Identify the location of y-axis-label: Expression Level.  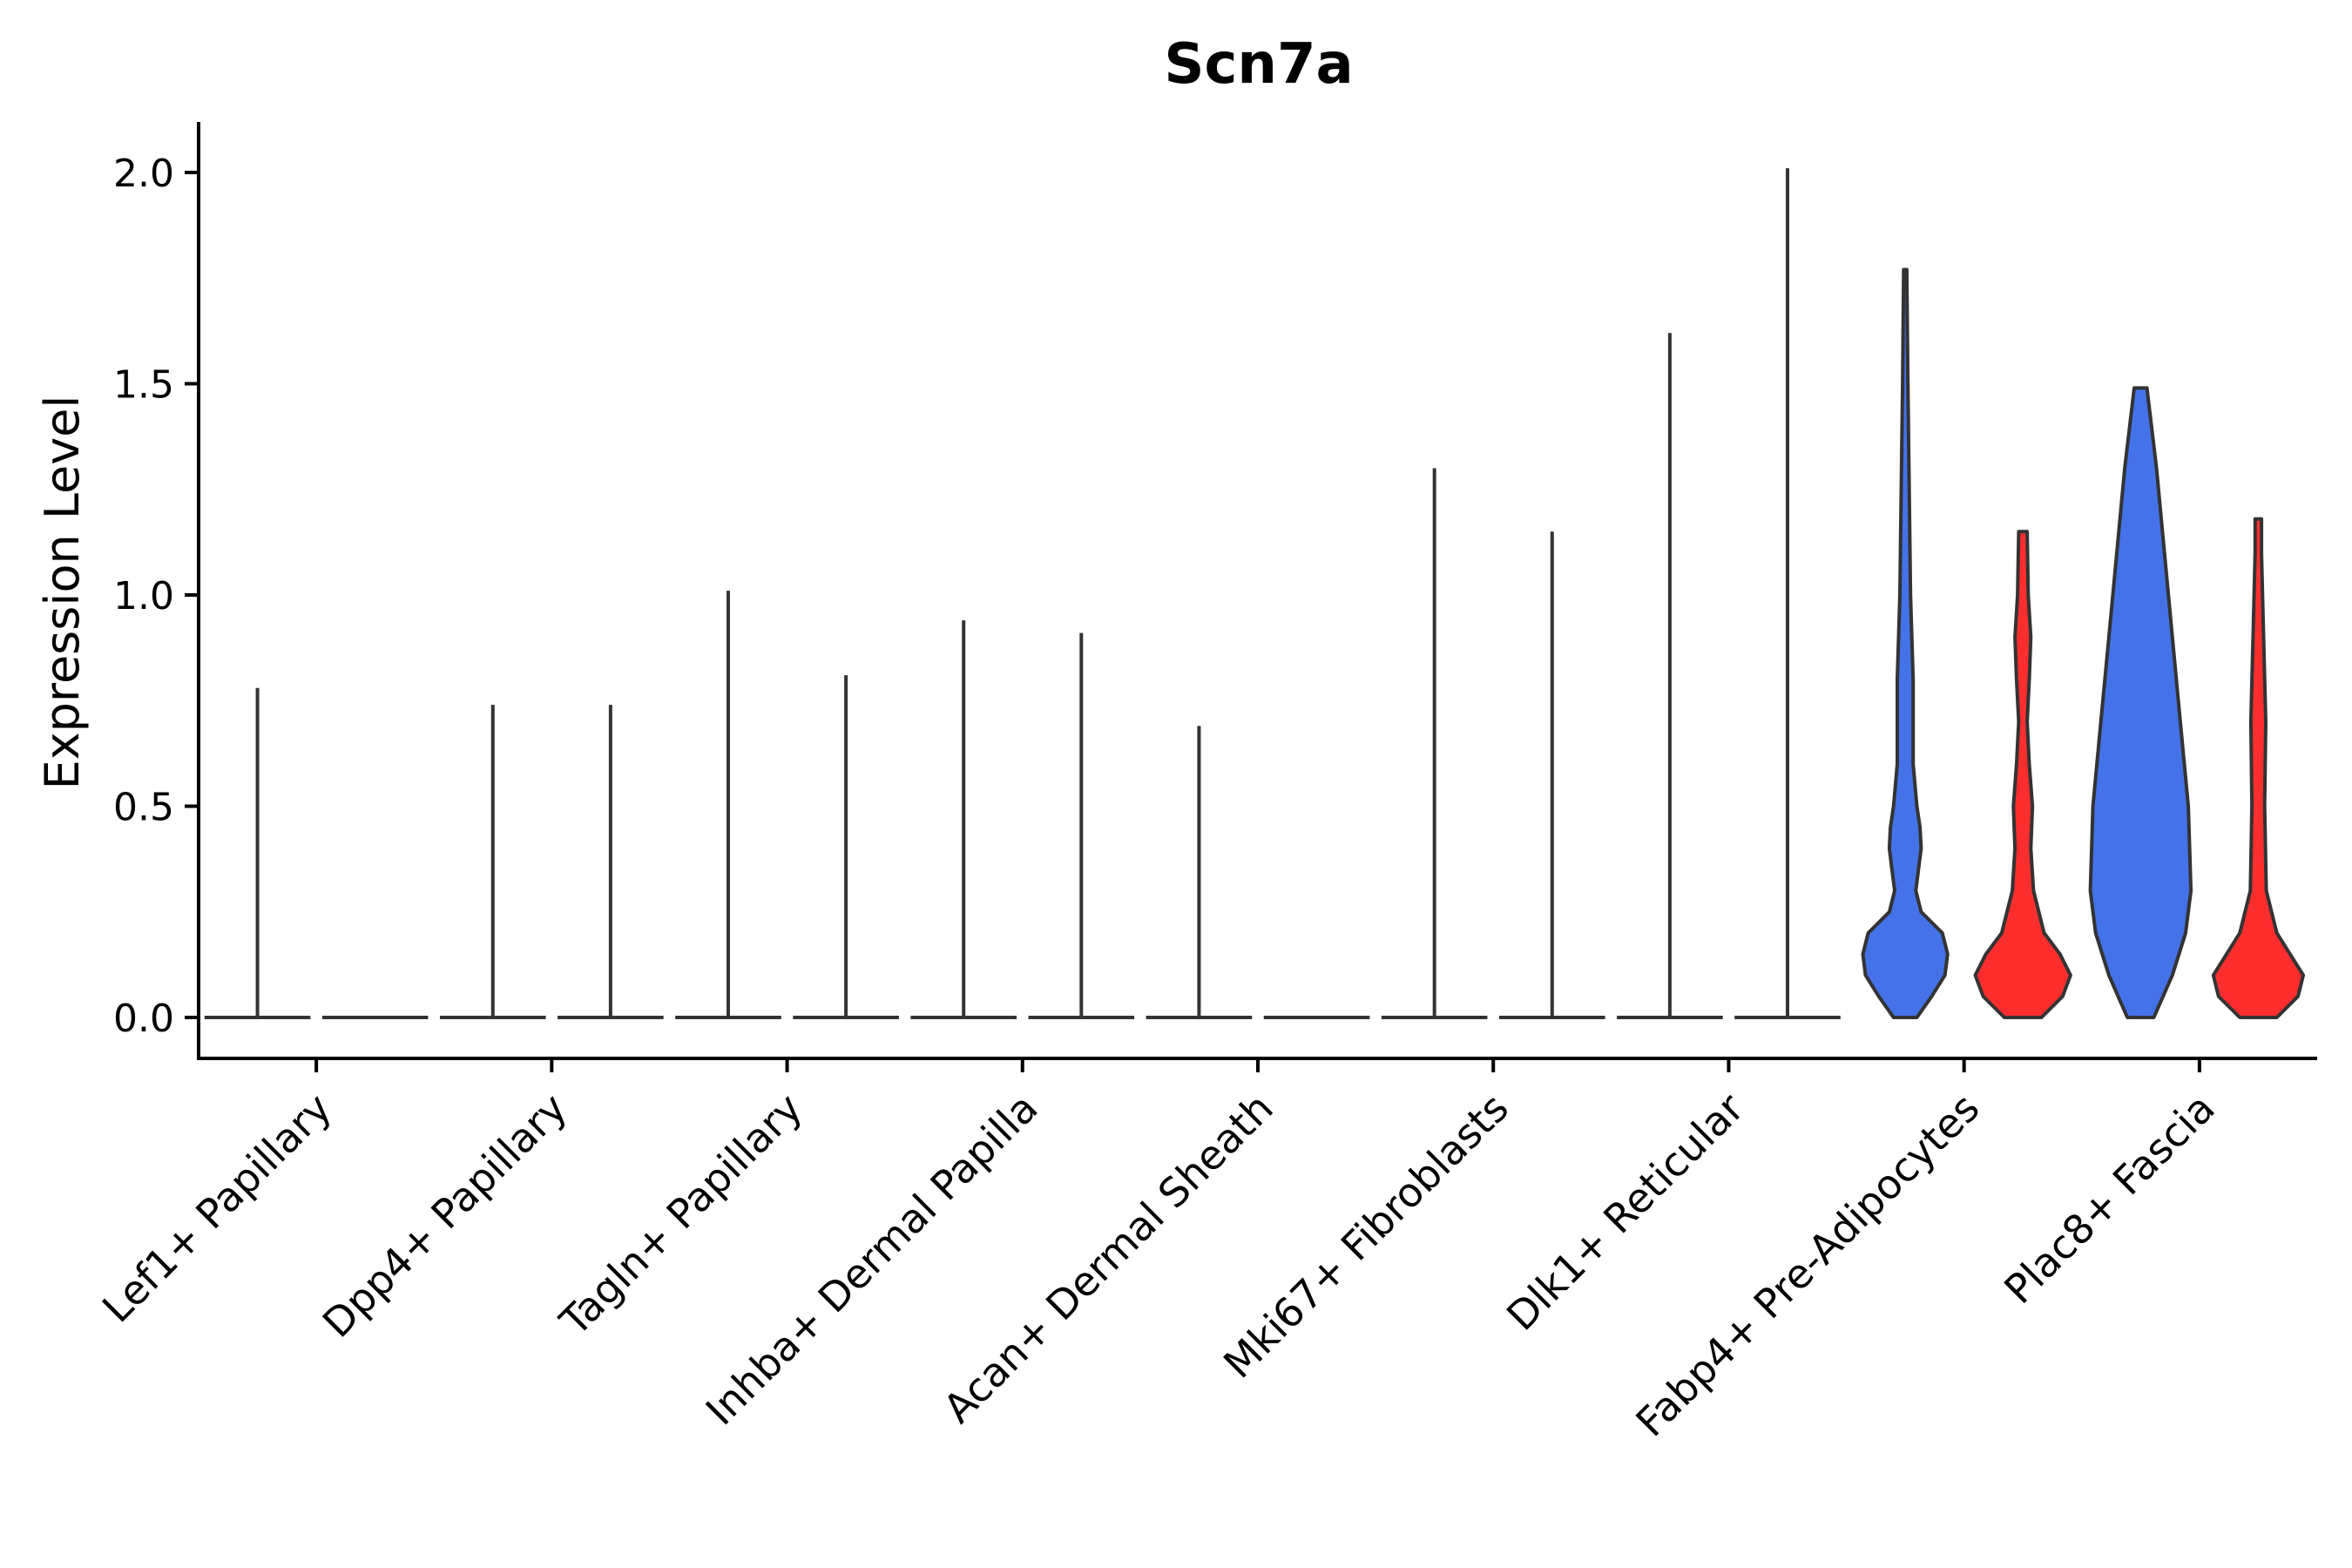
(62, 592).